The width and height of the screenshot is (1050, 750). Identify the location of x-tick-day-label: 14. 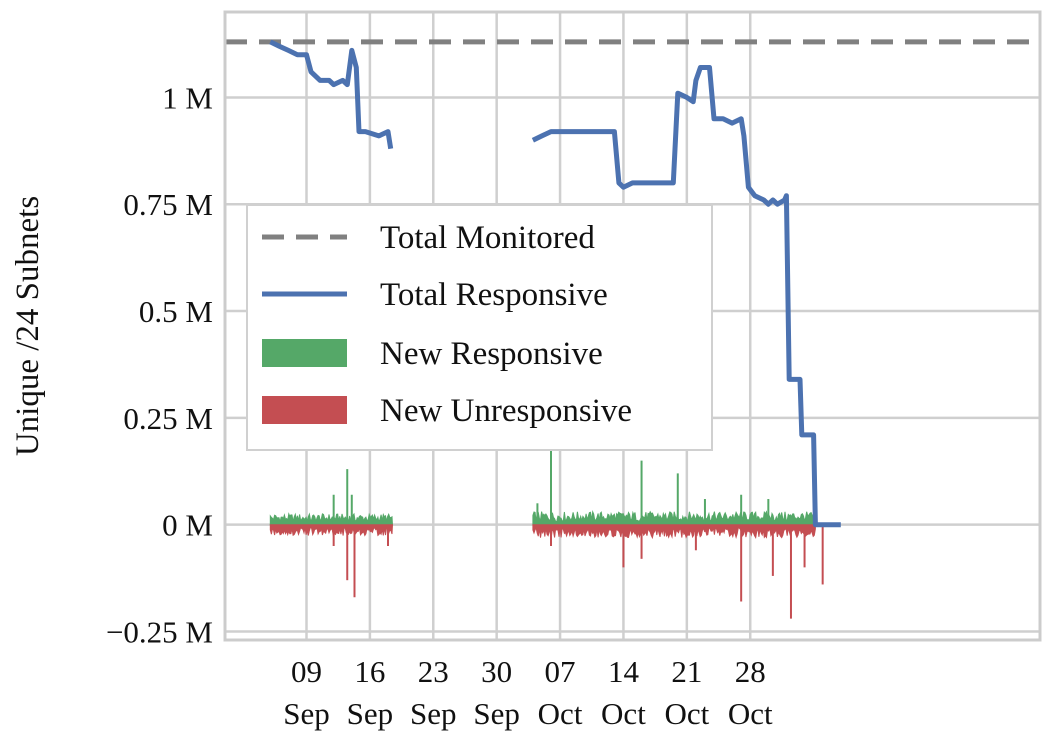
(624, 671).